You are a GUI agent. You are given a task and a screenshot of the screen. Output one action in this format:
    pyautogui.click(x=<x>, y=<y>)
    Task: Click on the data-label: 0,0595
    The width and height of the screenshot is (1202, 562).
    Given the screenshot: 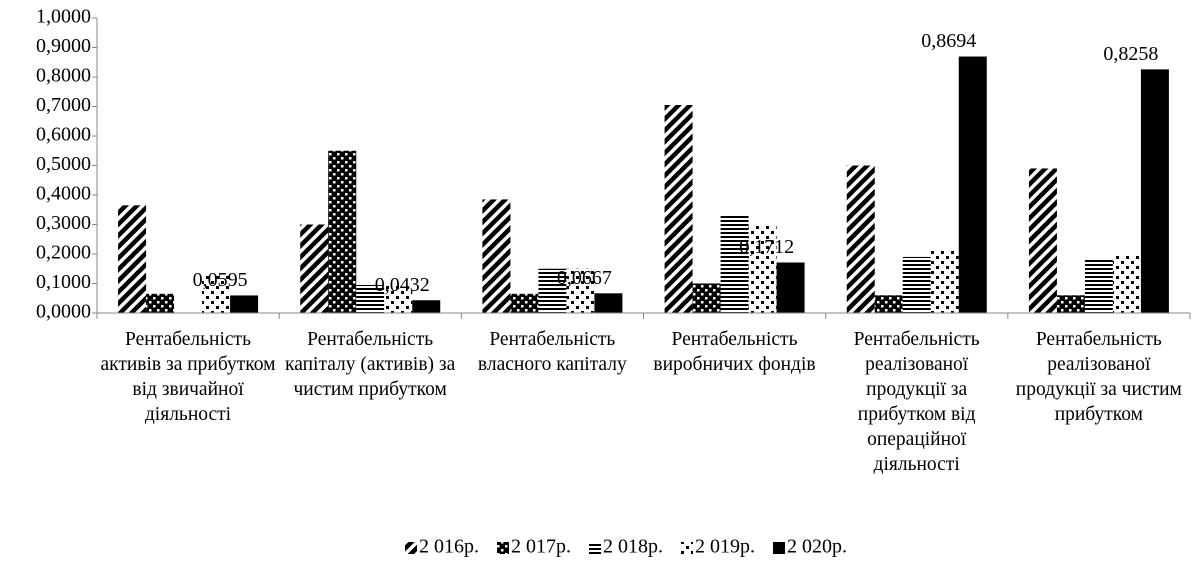 What is the action you would take?
    pyautogui.click(x=220, y=280)
    